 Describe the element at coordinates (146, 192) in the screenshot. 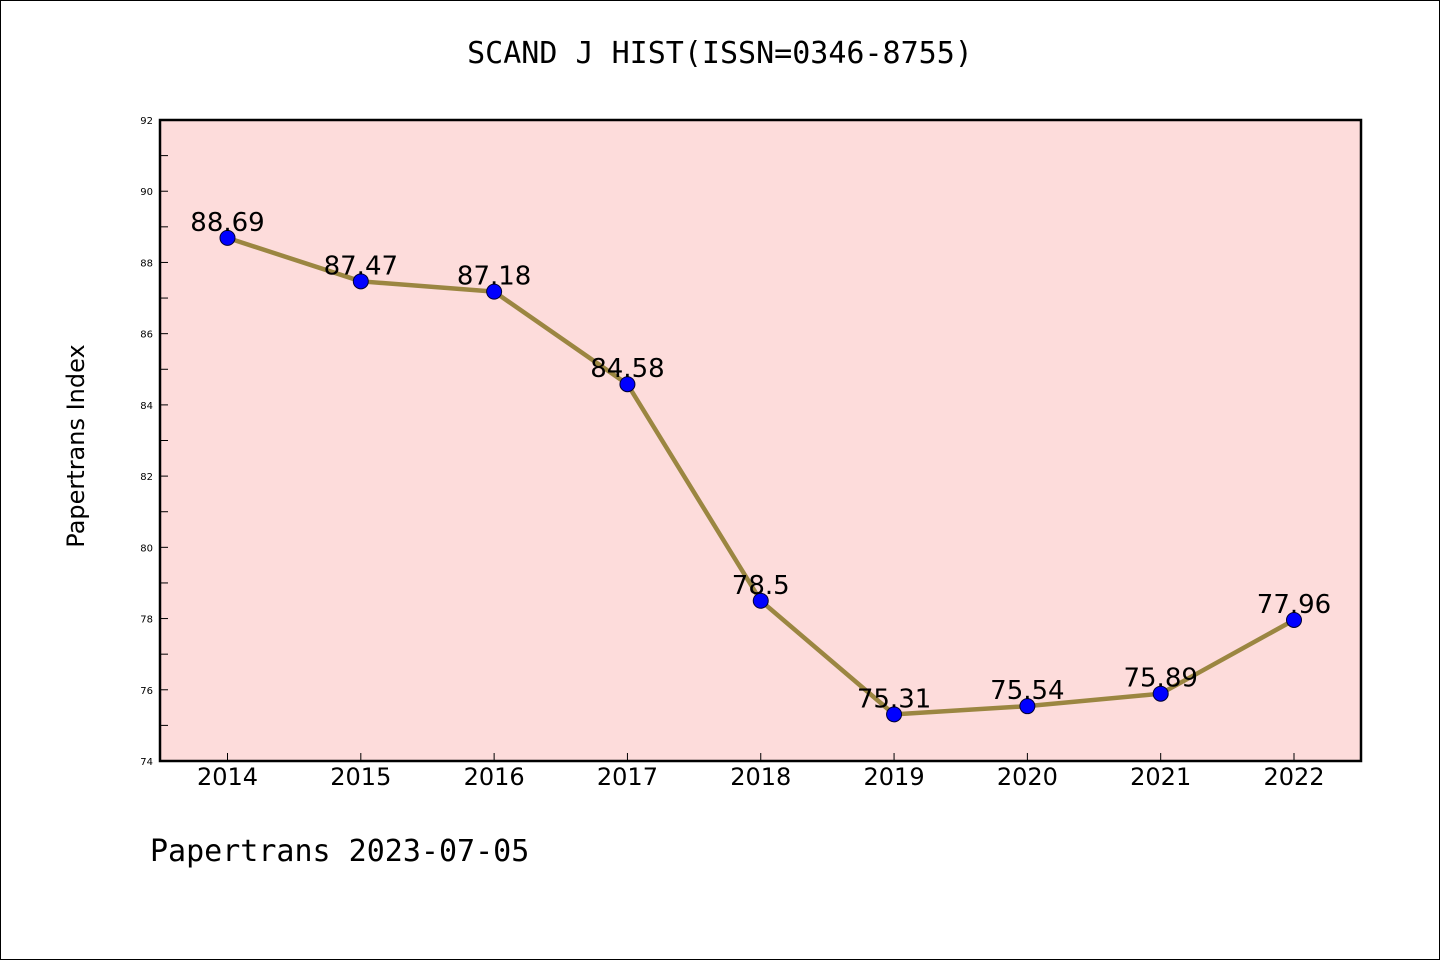

I see `y-tick-label: 90` at that location.